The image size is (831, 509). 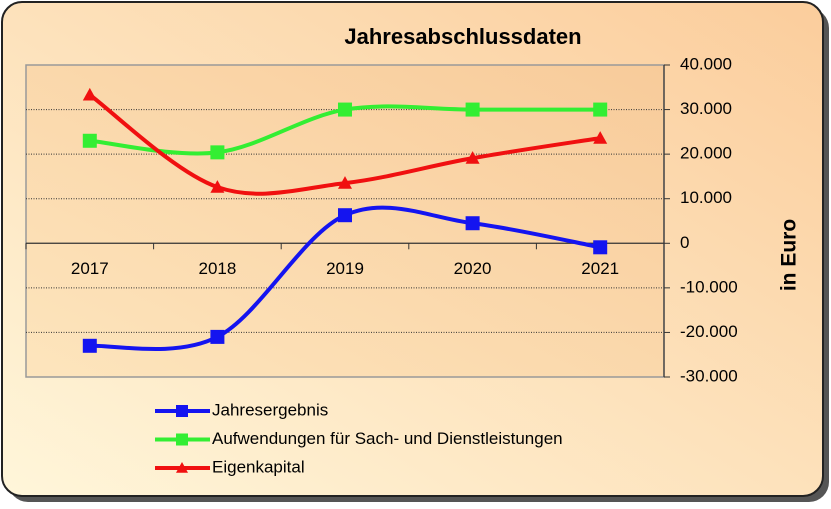 I want to click on y-tick-label: -10.000, so click(x=709, y=286).